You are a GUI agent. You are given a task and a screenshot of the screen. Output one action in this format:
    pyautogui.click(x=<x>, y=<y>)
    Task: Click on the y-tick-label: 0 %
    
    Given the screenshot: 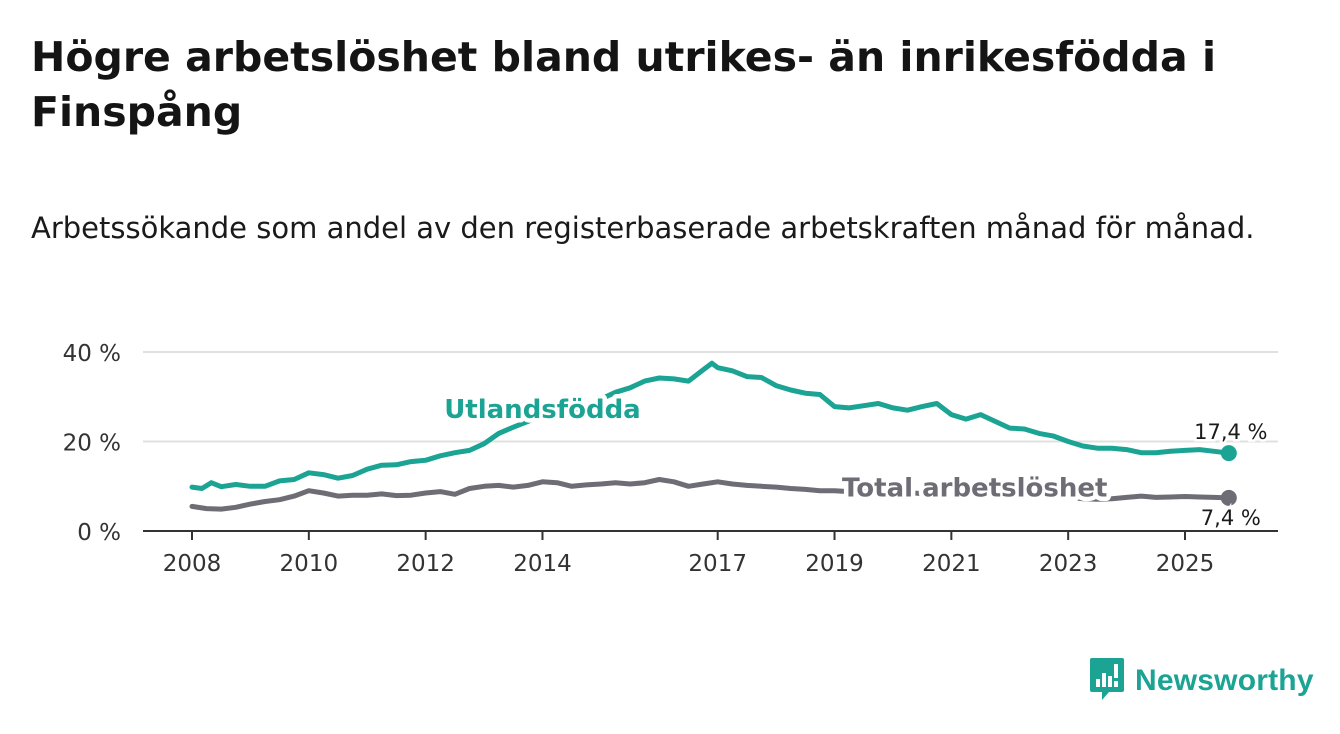 What is the action you would take?
    pyautogui.click(x=99, y=533)
    